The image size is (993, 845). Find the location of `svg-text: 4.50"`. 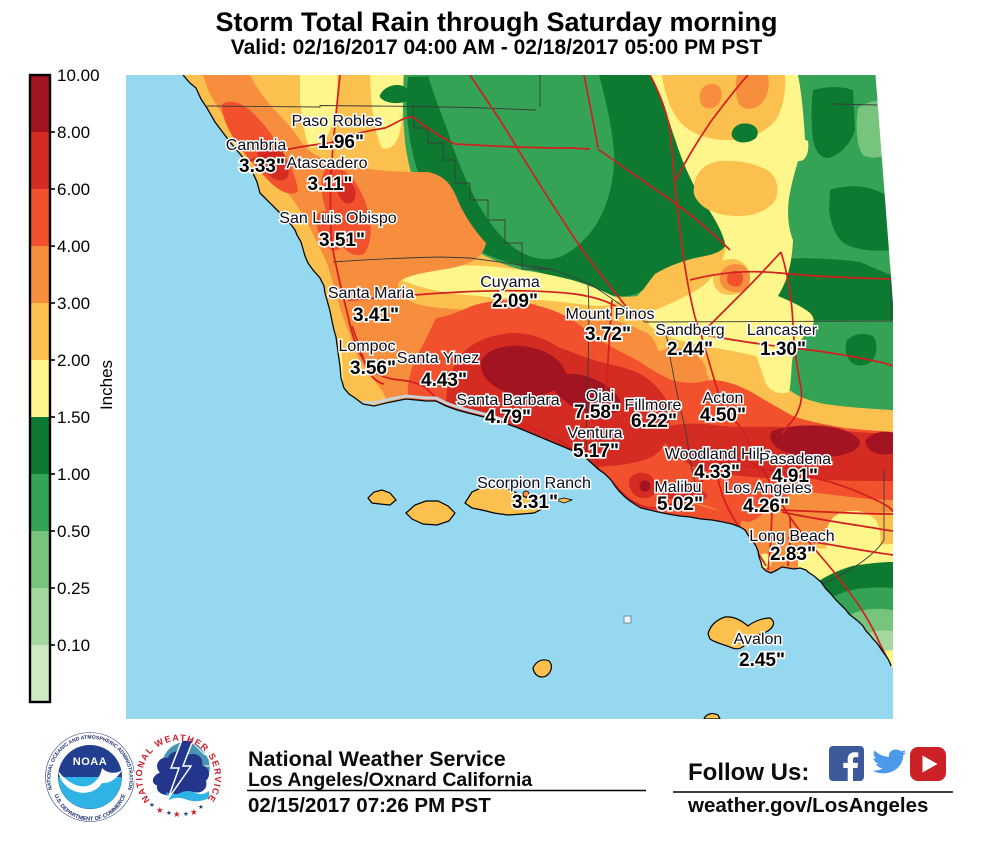

svg-text: 4.50" is located at coordinates (723, 415).